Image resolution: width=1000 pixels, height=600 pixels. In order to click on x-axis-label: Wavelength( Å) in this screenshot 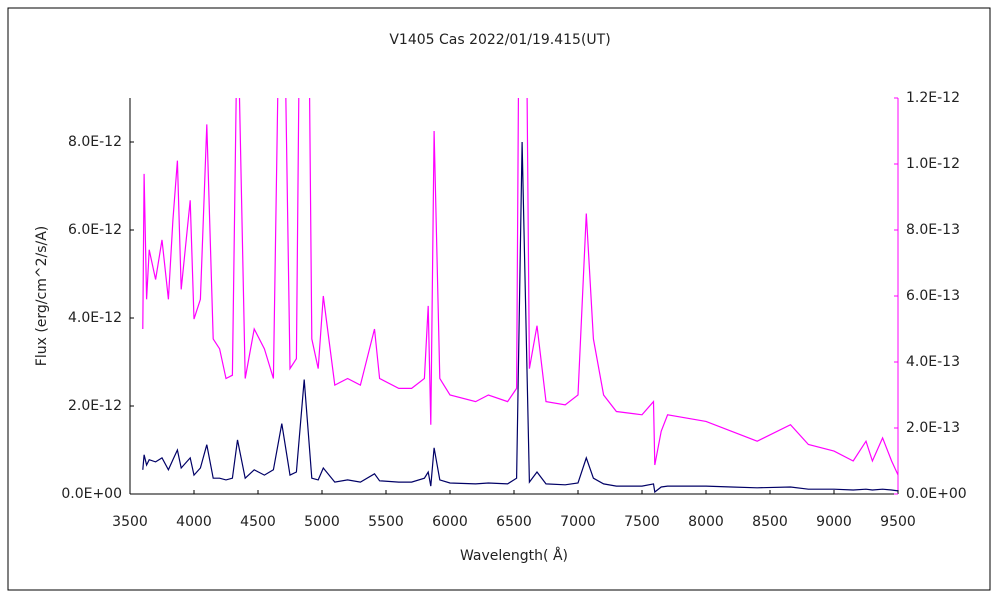, I will do `click(514, 555)`.